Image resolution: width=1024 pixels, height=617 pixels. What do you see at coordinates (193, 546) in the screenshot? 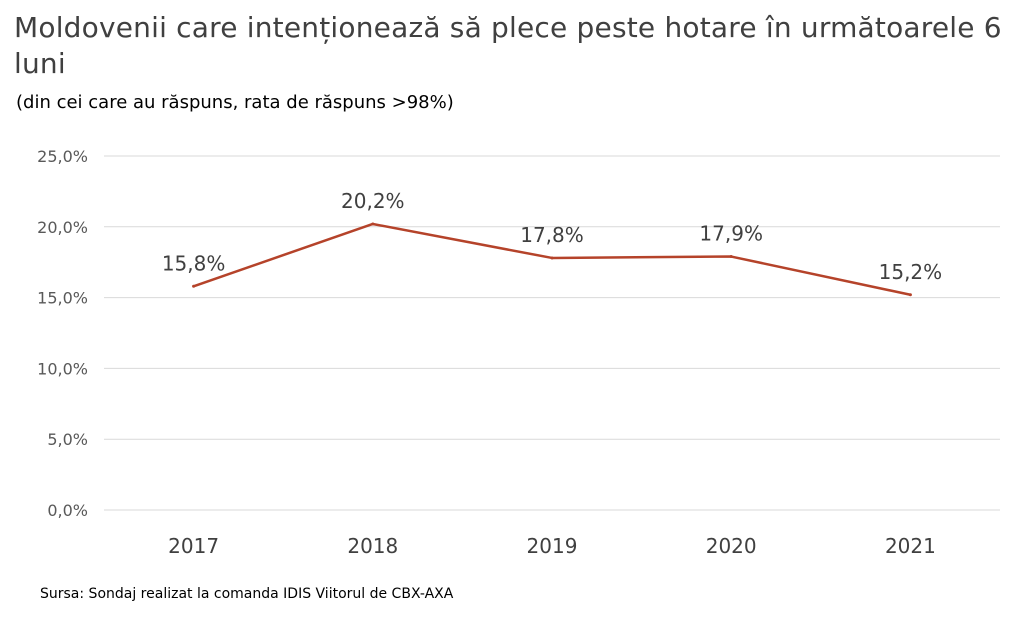
I see `x-category-label: 2017` at bounding box center [193, 546].